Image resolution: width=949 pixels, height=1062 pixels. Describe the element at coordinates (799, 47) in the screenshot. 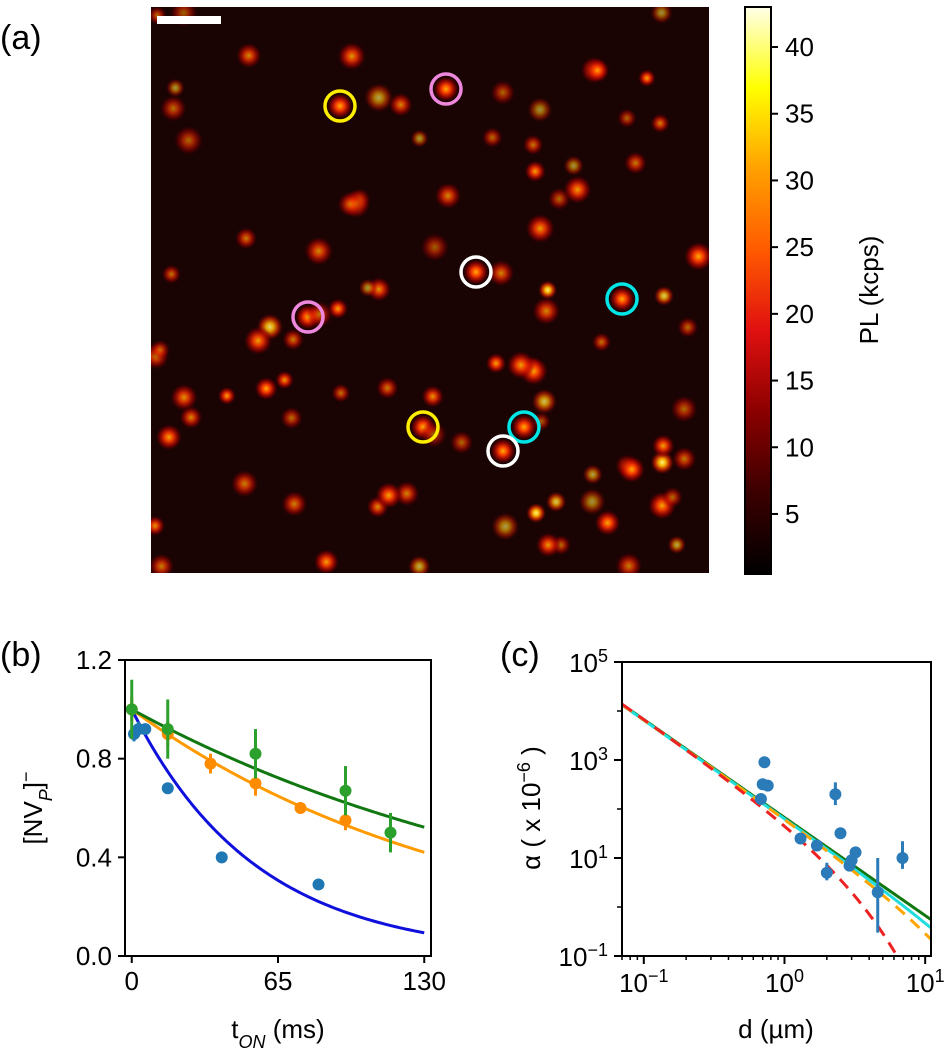

I see `colorbar-tick-label: 40` at that location.